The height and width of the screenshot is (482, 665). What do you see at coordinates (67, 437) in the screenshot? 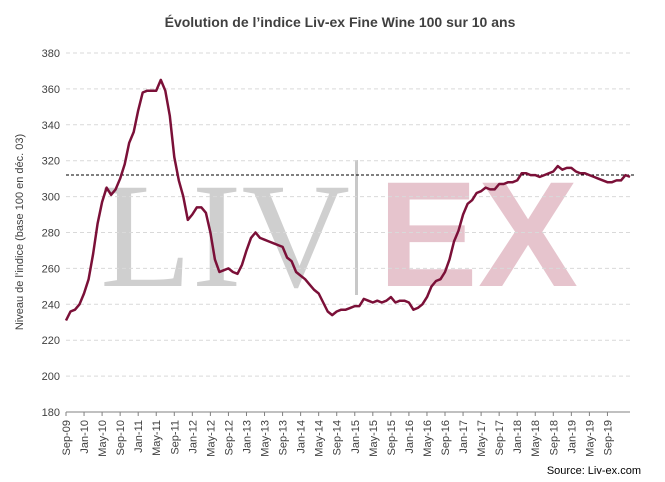
I see `x-tick-label: Sep-09` at bounding box center [67, 437].